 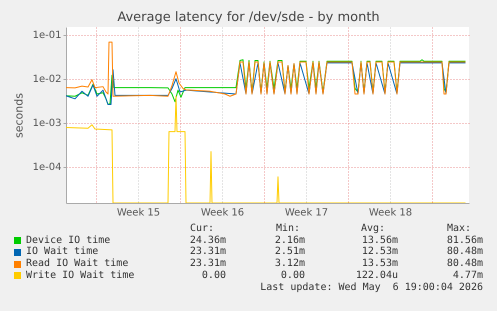 What do you see at coordinates (380, 252) in the screenshot?
I see `text: 12.53m` at bounding box center [380, 252].